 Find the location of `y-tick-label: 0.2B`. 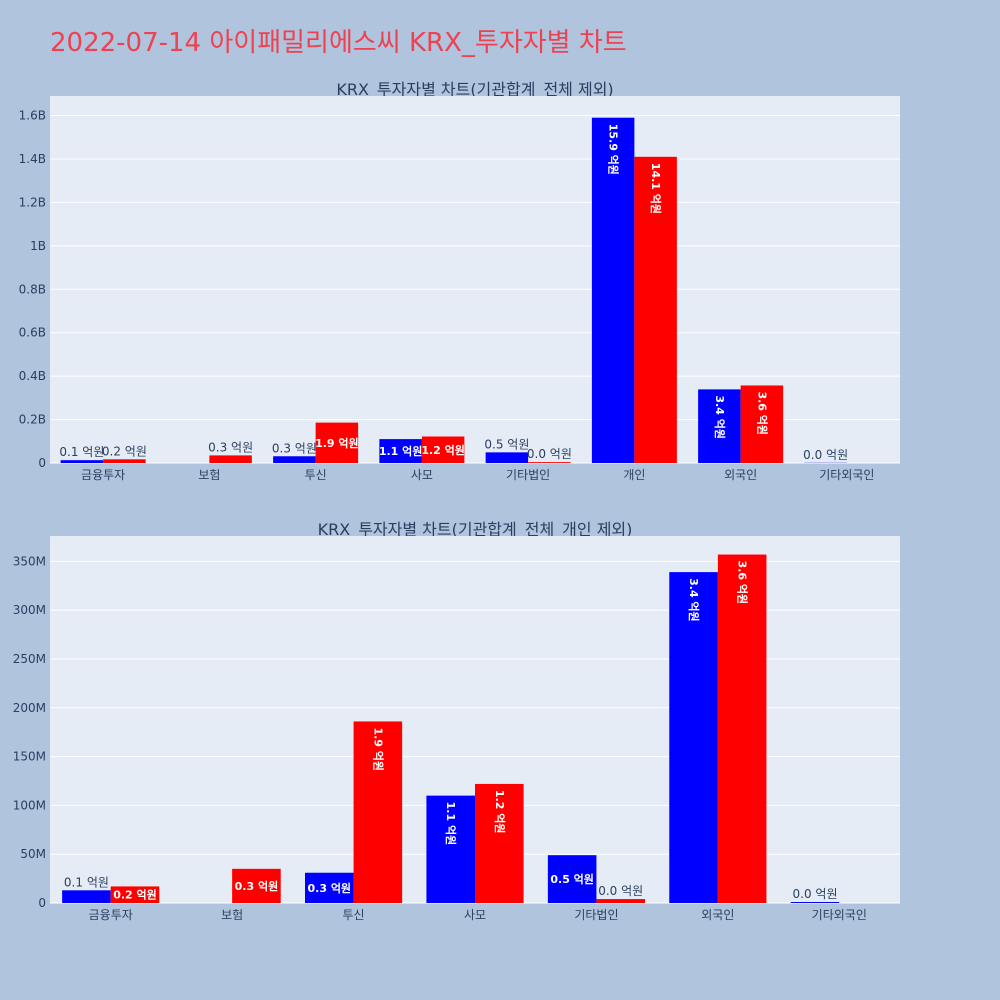

y-tick-label: 0.2B is located at coordinates (32, 420).